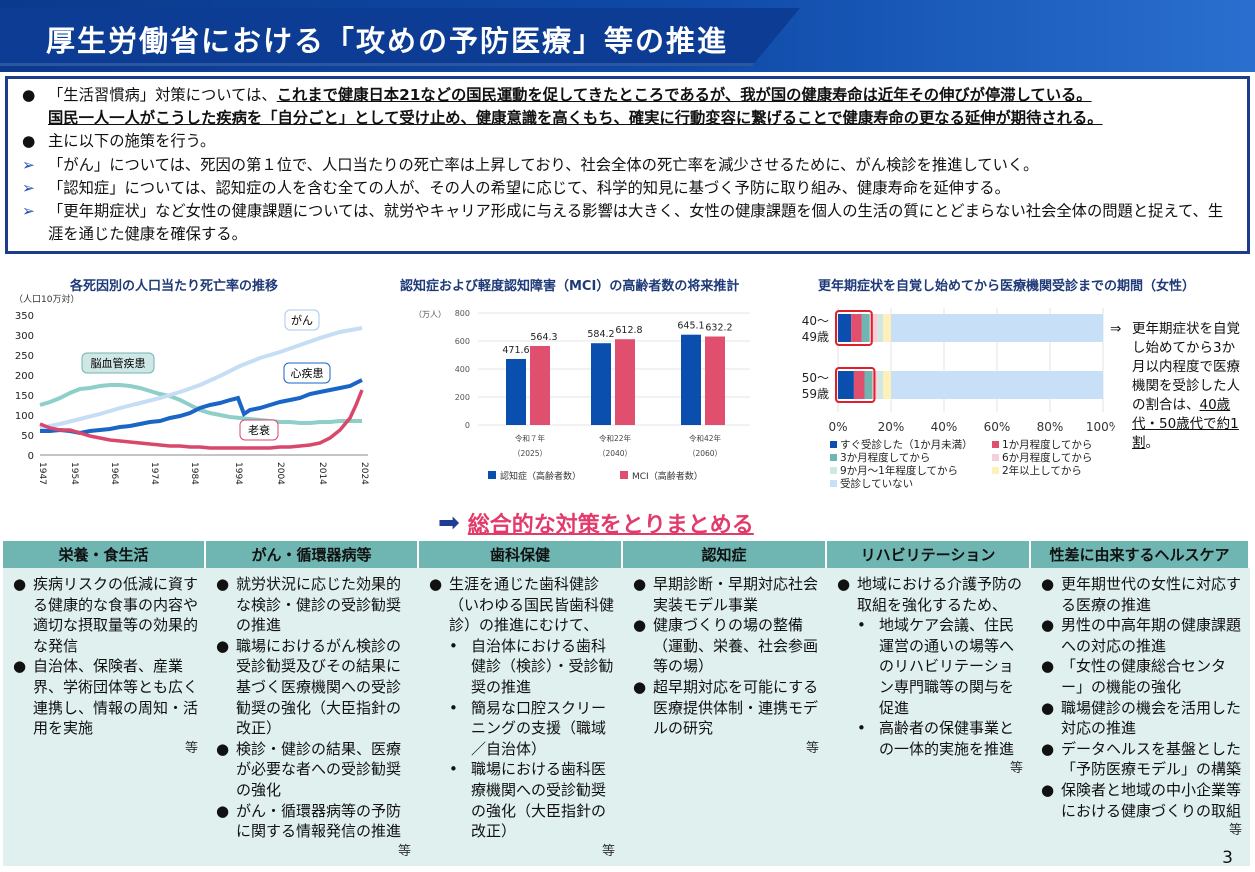 This screenshot has height=872, width=1255. What do you see at coordinates (1140, 759) in the screenshot?
I see `column-item: ● データヘルスを基盤とした「予防医療モデル」の構築` at bounding box center [1140, 759].